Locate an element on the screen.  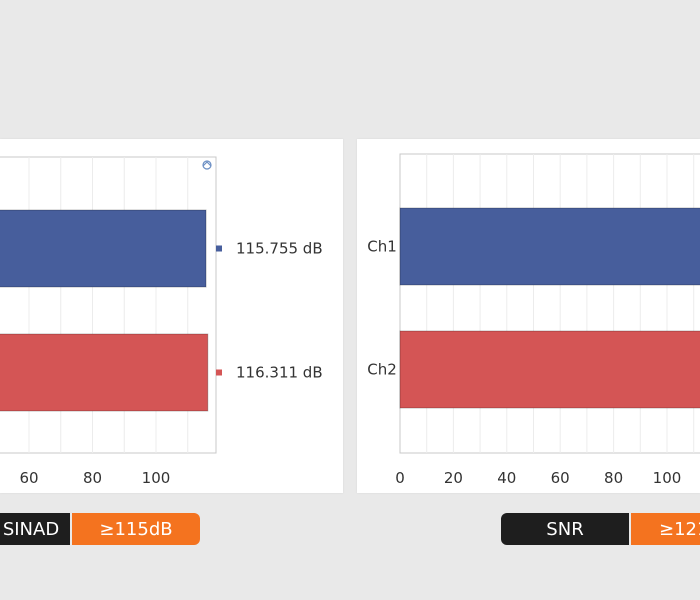
category-label-ch1: Ch1 is located at coordinates (382, 247).